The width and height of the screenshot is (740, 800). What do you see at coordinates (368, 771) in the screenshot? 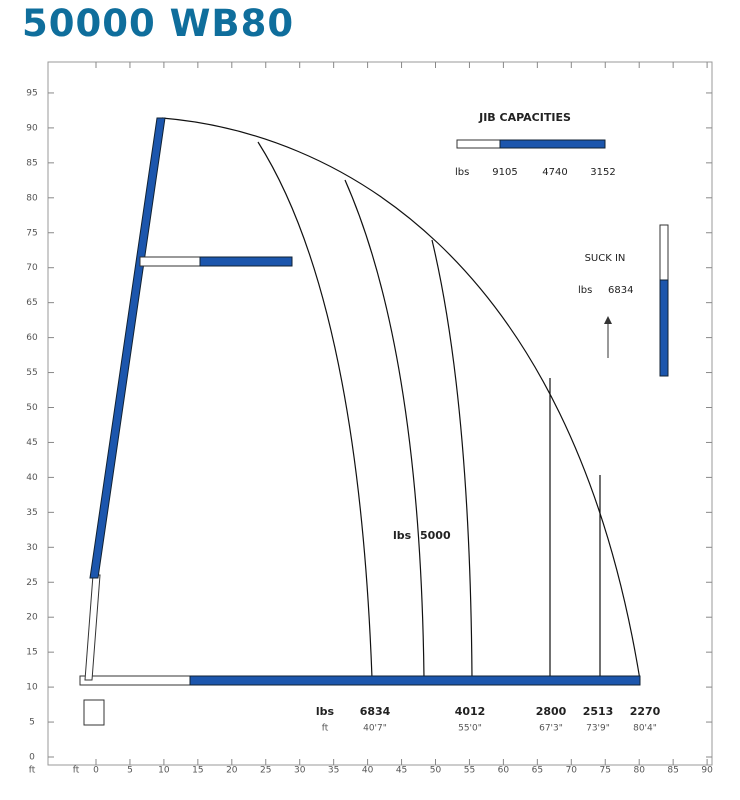
I see `x-tick-label: 40` at bounding box center [368, 771].